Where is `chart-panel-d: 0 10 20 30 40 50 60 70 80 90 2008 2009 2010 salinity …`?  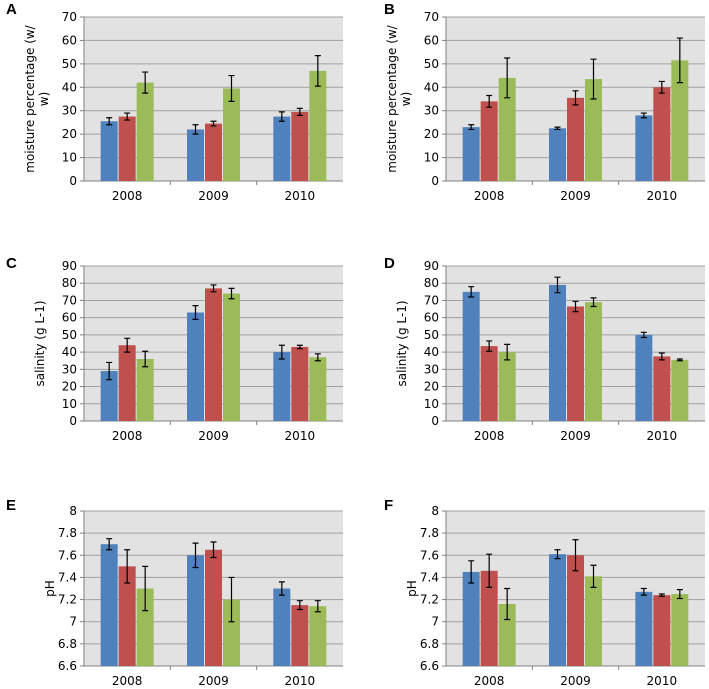 chart-panel-d: 0 10 20 30 40 50 60 70 80 90 2008 2009 2010 salinity … is located at coordinates (544, 349).